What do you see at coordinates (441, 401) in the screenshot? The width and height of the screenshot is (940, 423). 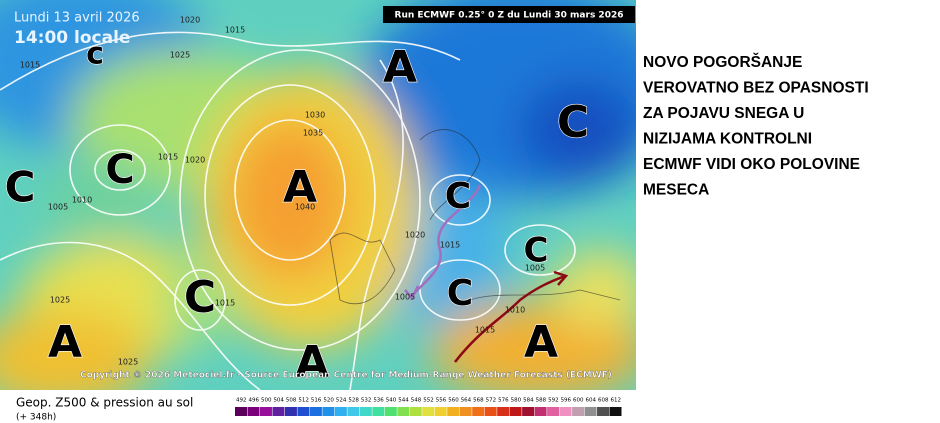 I see `scale-label: 556` at bounding box center [441, 401].